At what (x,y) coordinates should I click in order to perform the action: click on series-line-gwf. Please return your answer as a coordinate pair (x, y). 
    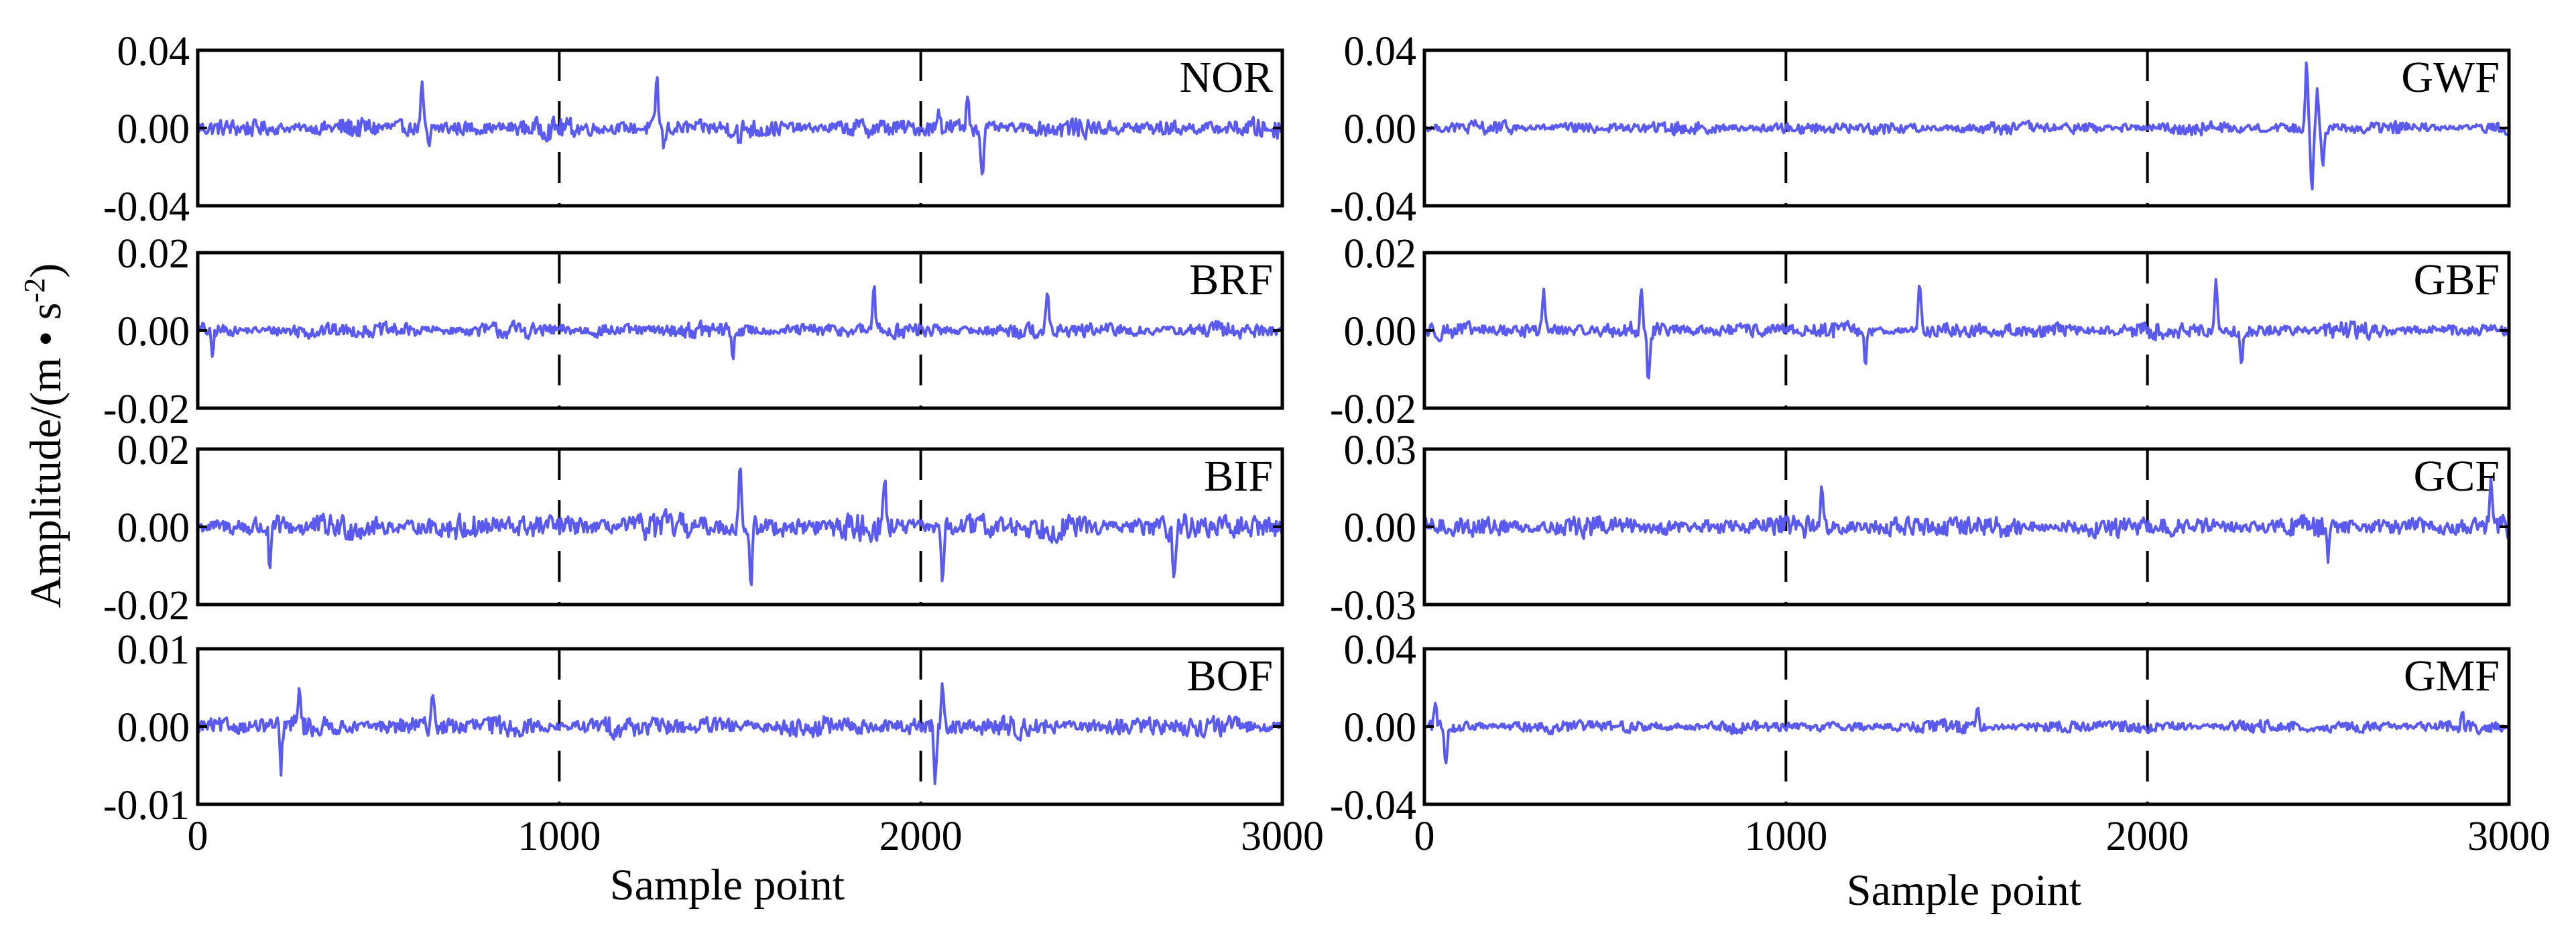
    Looking at the image, I should click on (1967, 126).